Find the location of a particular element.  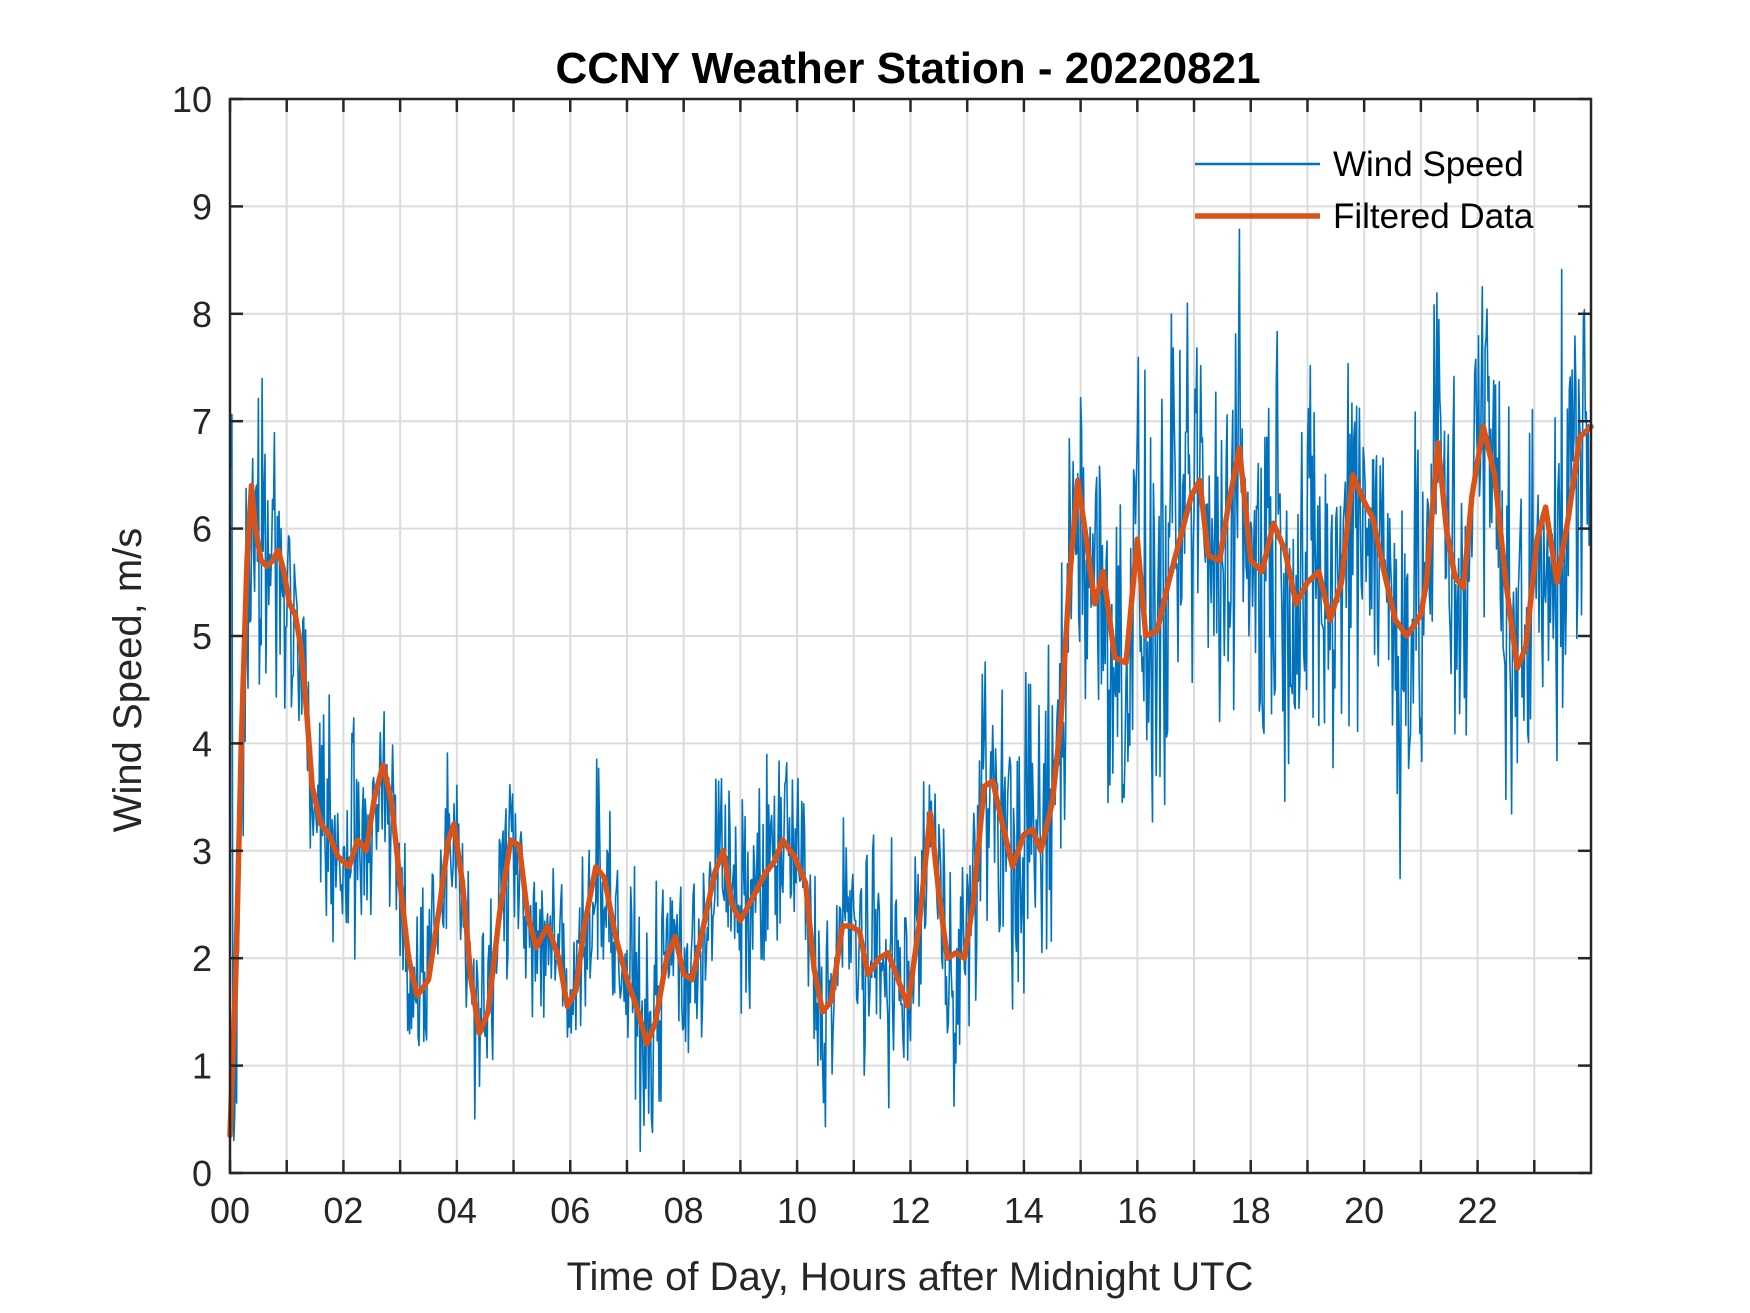

y-tick-label: 7 is located at coordinates (202, 421).